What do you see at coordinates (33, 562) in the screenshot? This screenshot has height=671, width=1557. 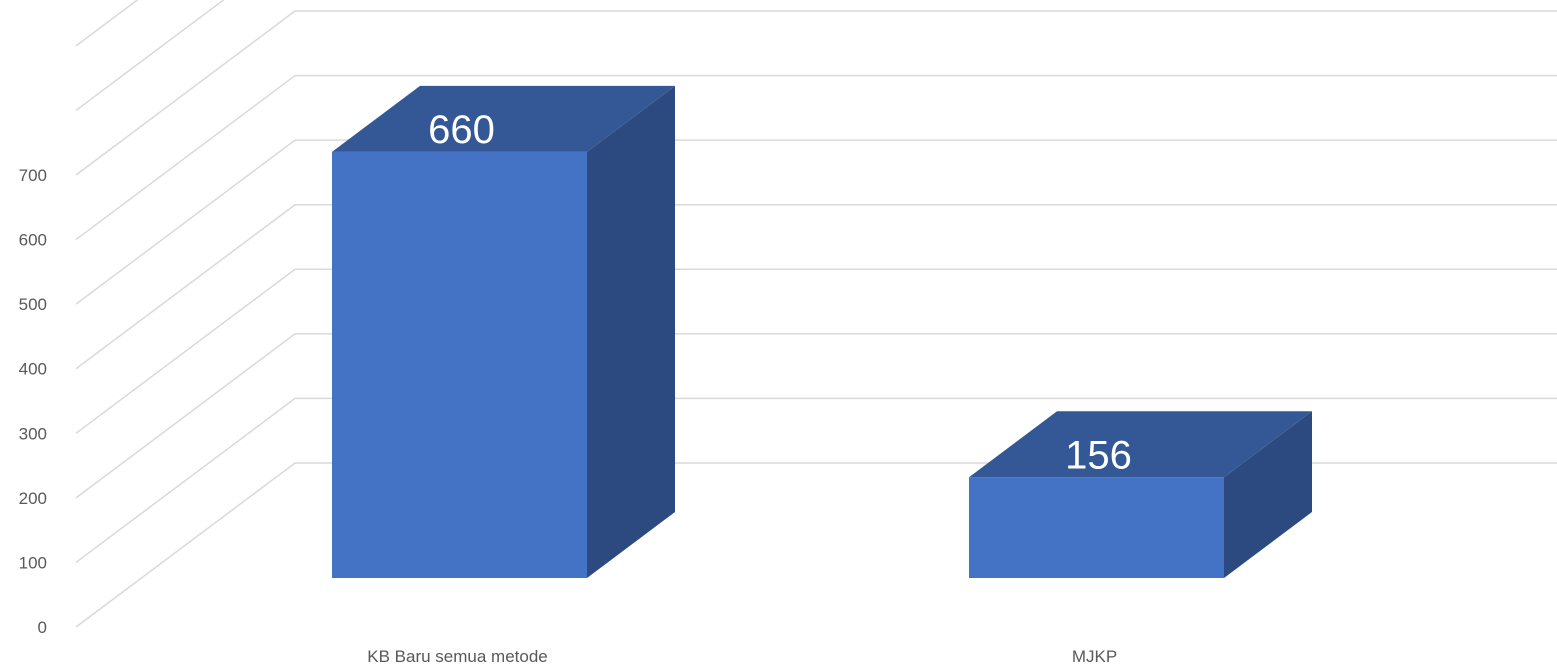 I see `y-tick-label: 100` at bounding box center [33, 562].